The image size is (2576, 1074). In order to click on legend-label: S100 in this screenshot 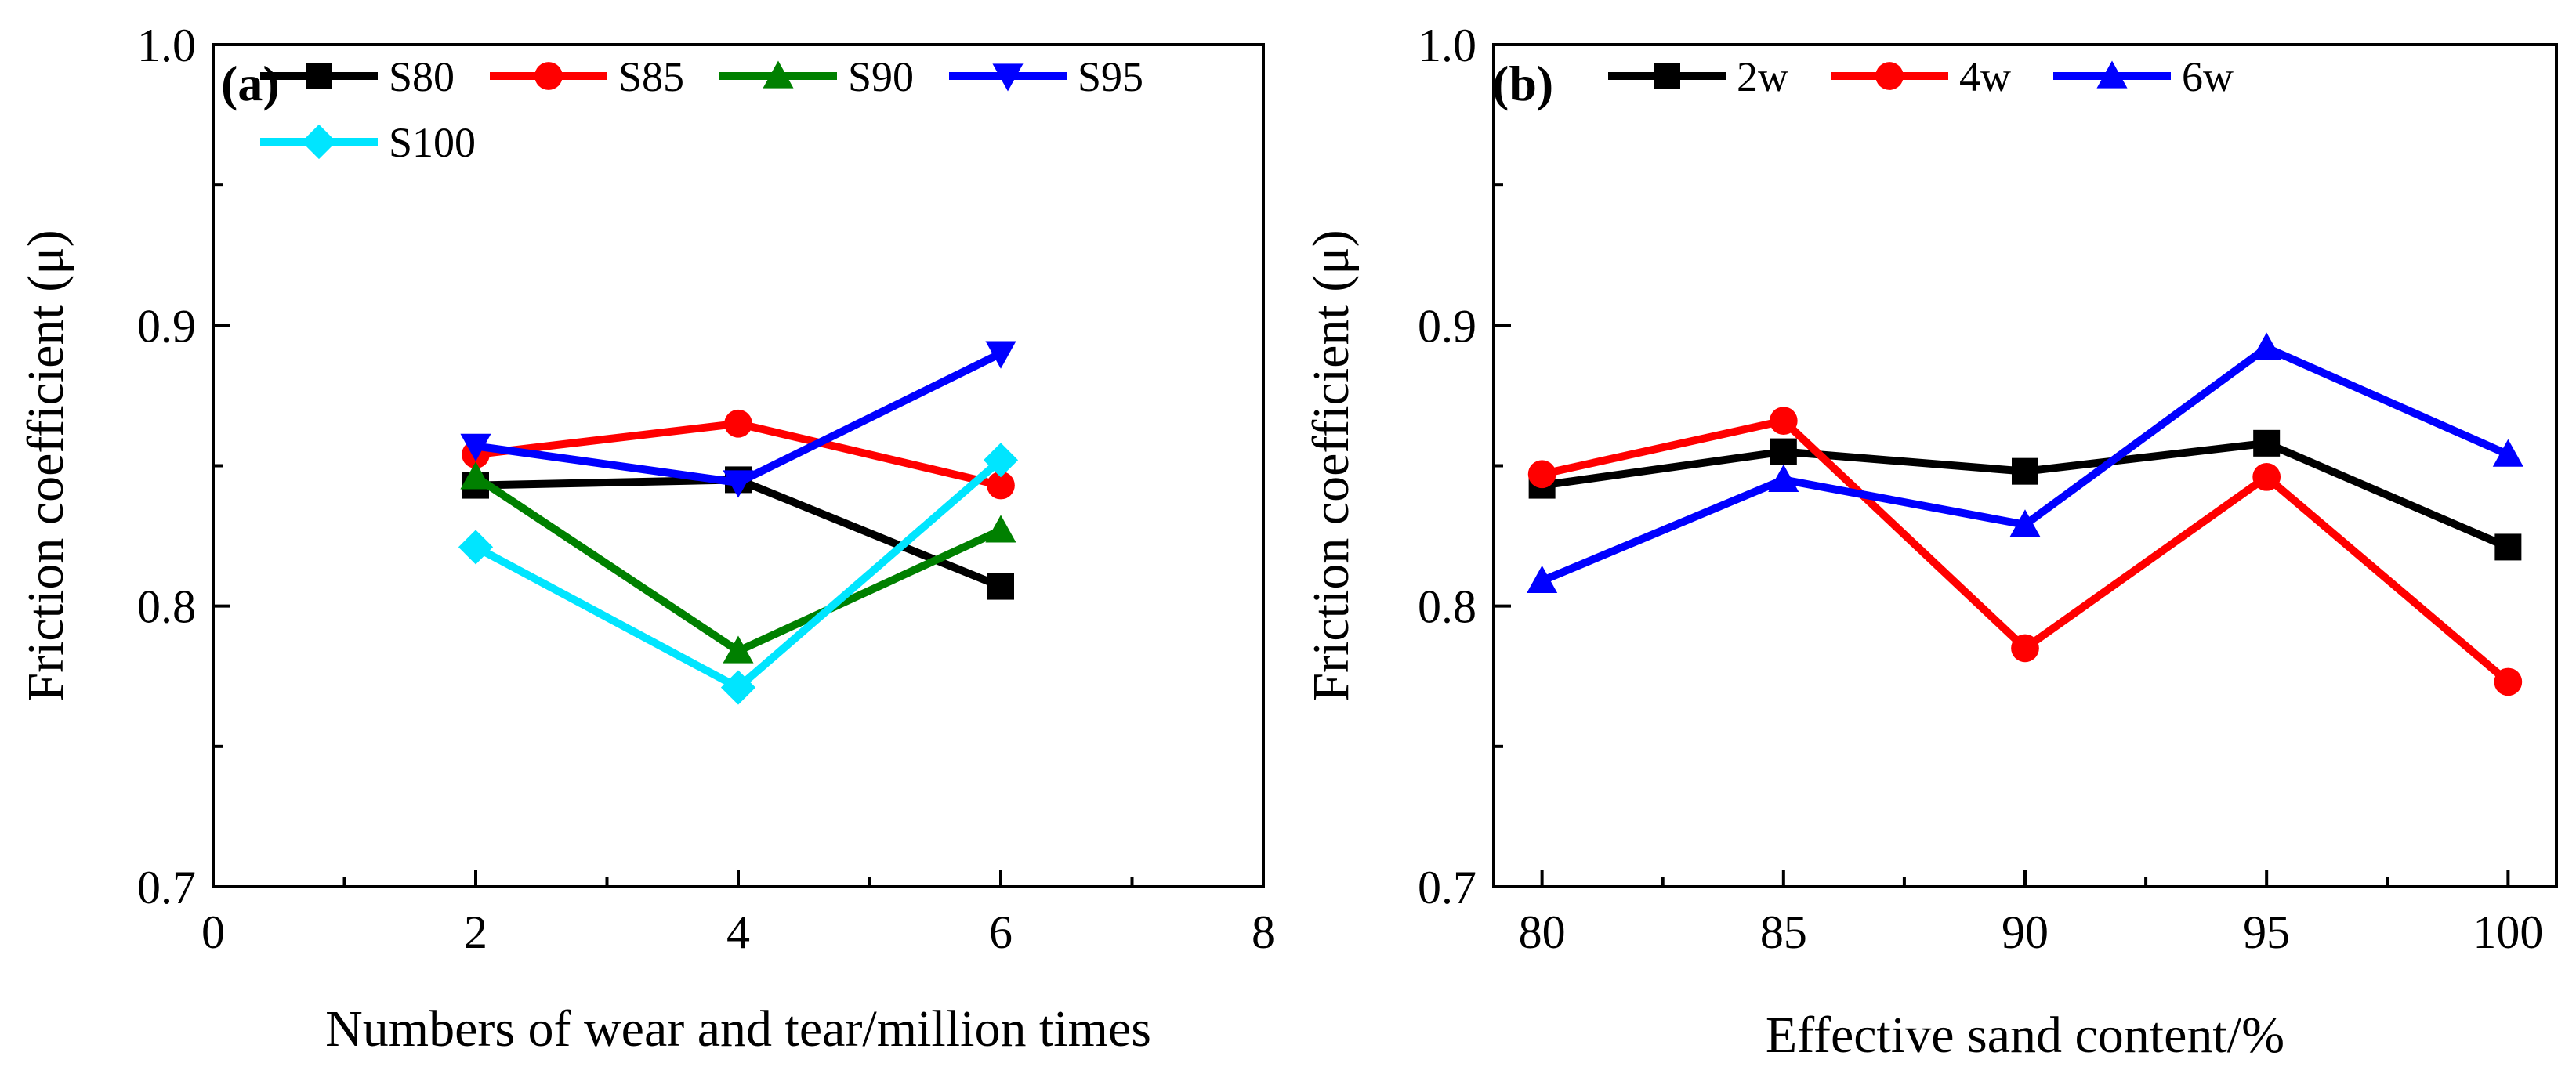, I will do `click(432, 142)`.